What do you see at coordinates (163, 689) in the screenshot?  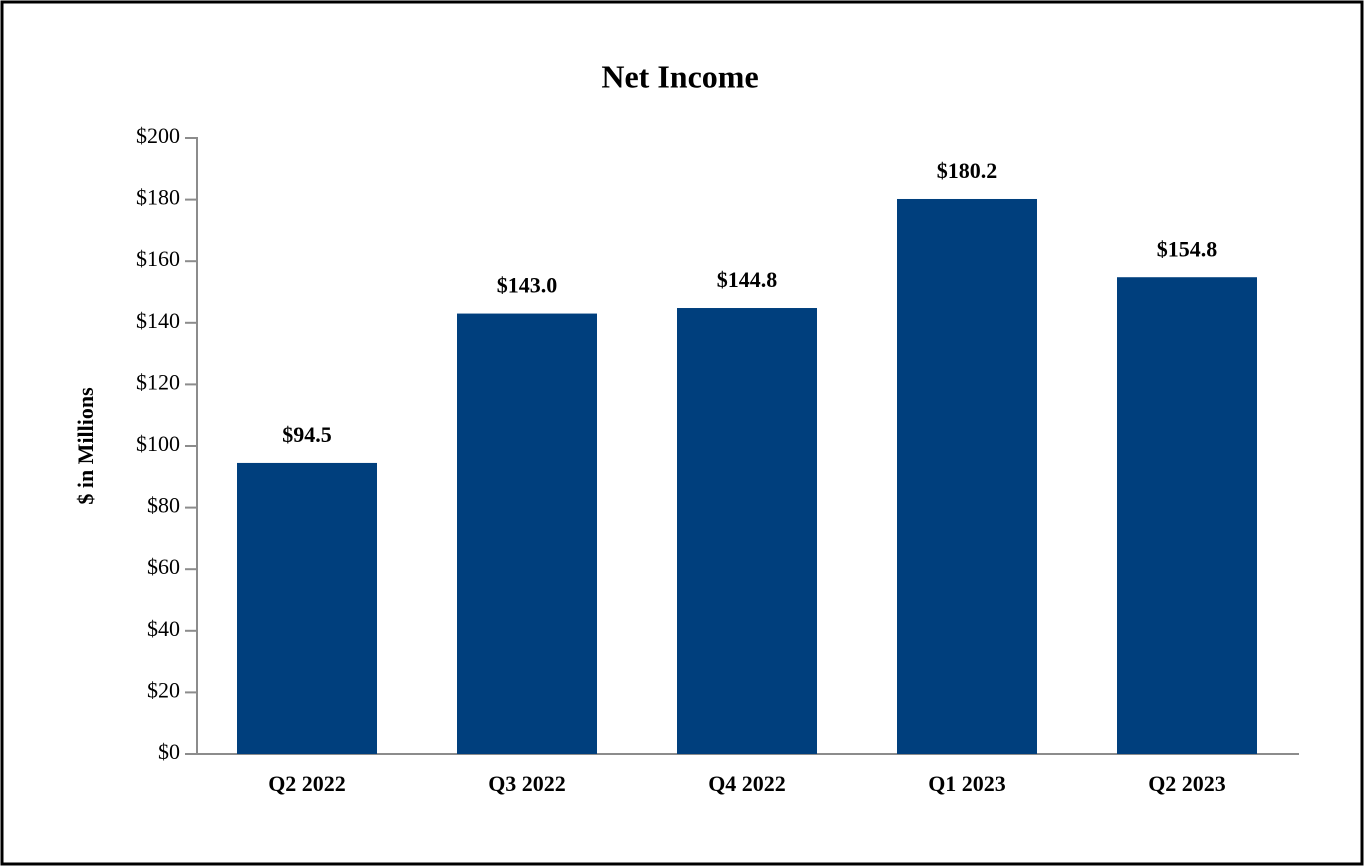 I see `y-tick-label: $20` at bounding box center [163, 689].